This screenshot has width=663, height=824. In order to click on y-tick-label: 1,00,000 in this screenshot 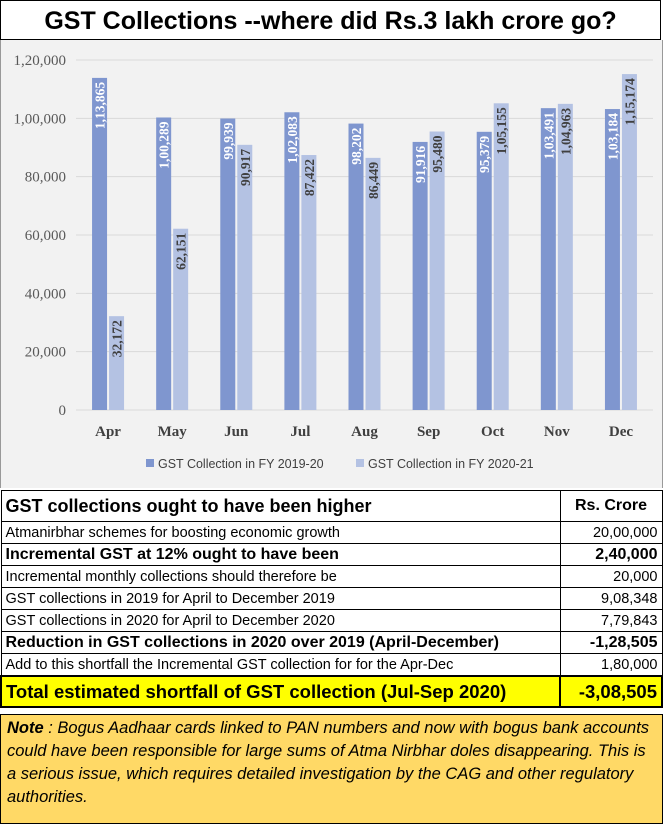, I will do `click(40, 119)`.